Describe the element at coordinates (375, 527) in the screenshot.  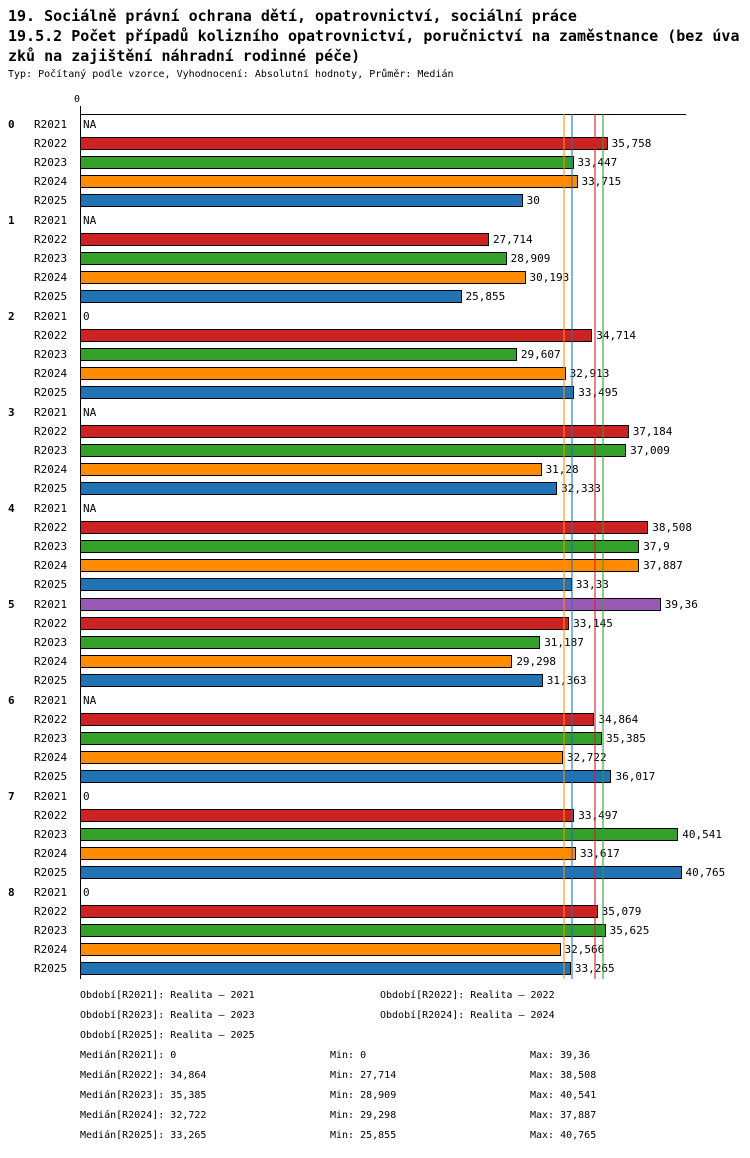
I see `bar-row: R2022 38,508` at that location.